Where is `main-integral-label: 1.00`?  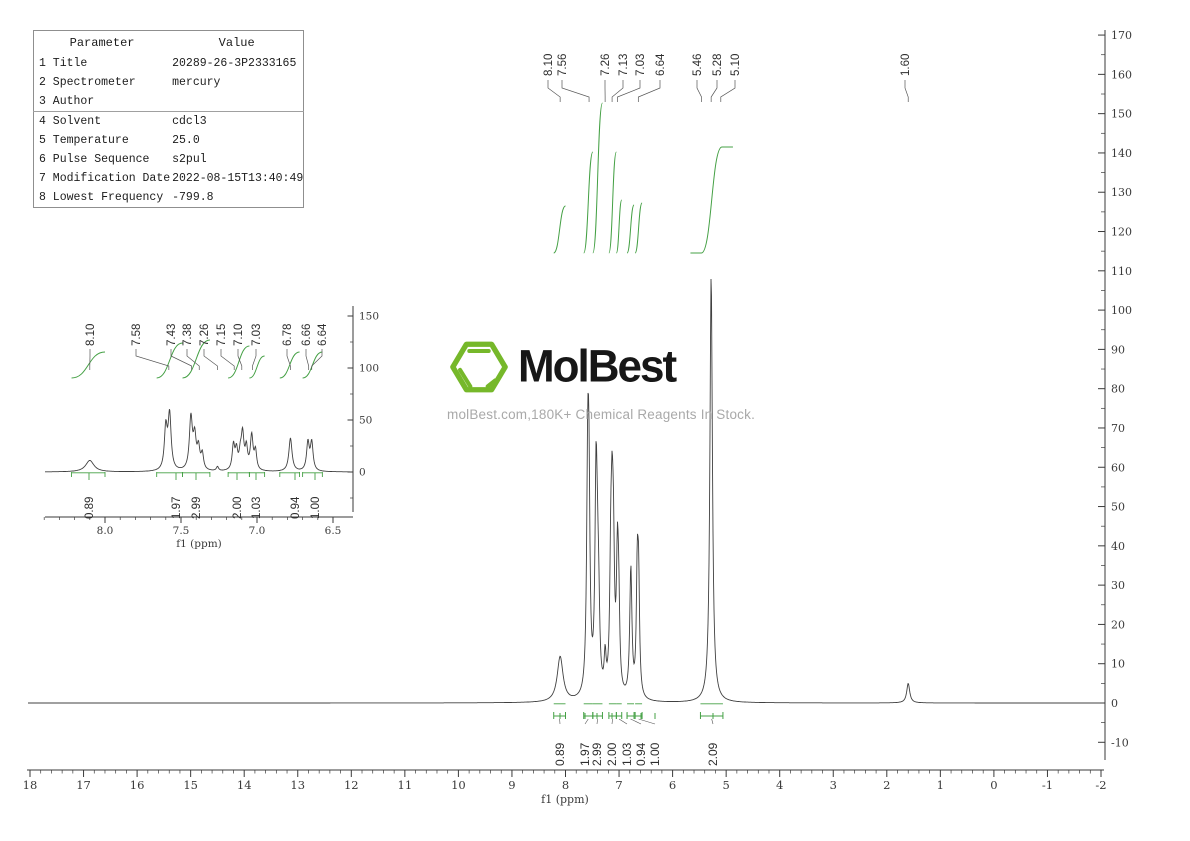
main-integral-label: 1.00 is located at coordinates (655, 754).